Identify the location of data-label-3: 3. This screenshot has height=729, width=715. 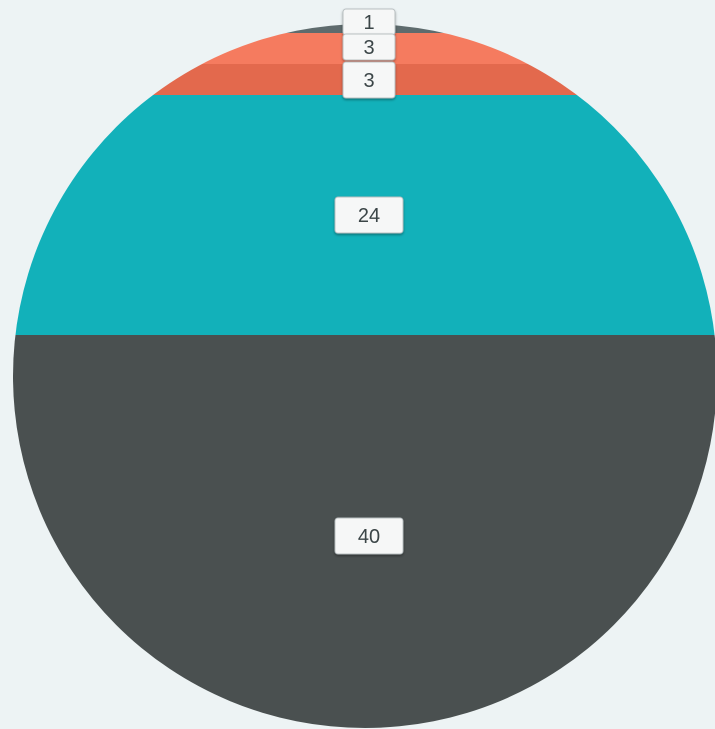
(369, 80).